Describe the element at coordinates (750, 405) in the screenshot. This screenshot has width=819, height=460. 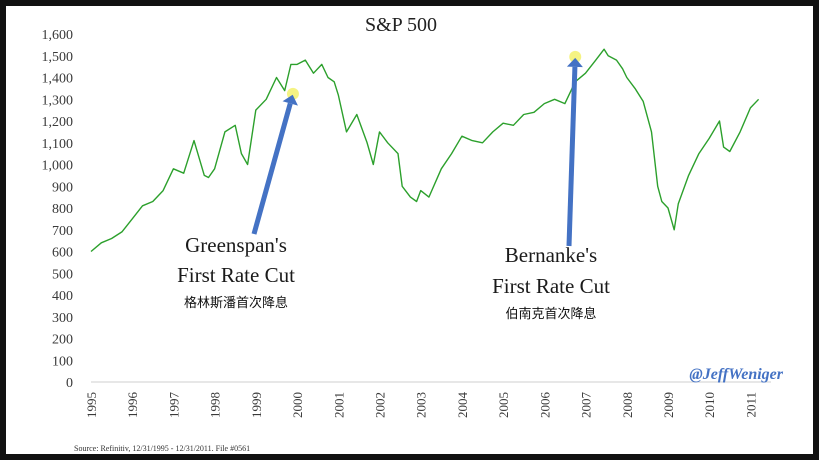
I see `x-tick-label: 2011` at that location.